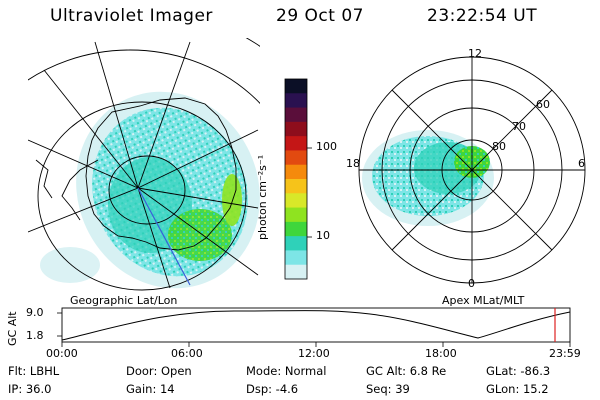  What do you see at coordinates (272, 389) in the screenshot?
I see `dsp-status: Dsp: -4.6` at bounding box center [272, 389].